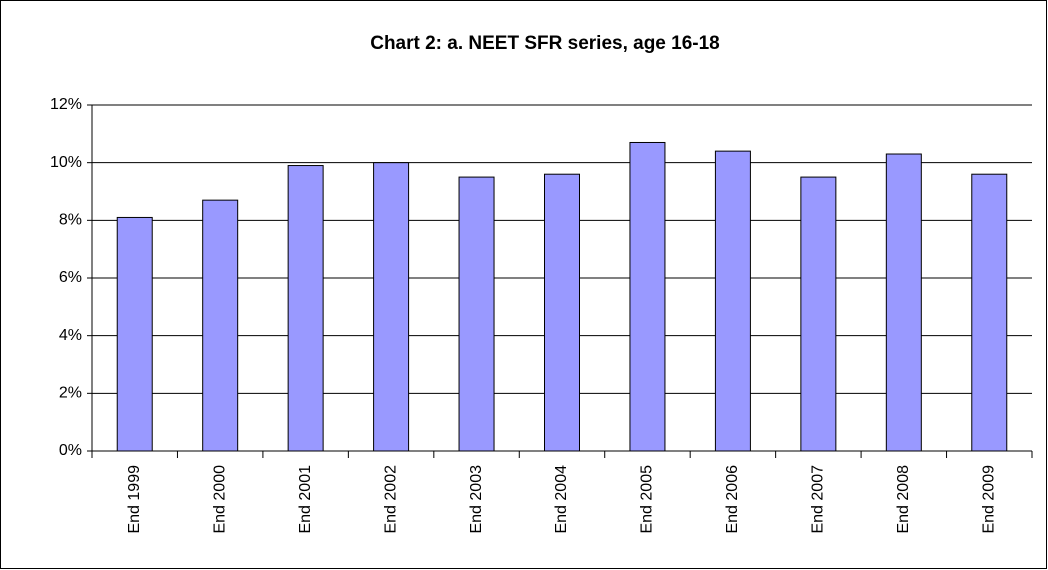 This screenshot has width=1048, height=570. I want to click on y-tick-label: 0%, so click(70, 450).